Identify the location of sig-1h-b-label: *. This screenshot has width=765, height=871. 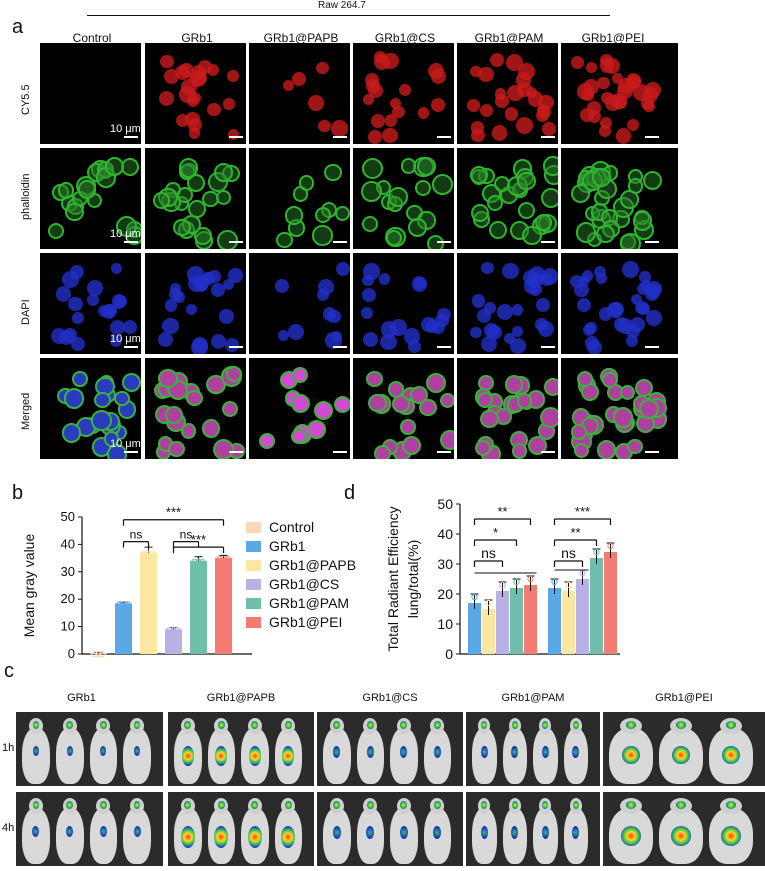
(495, 532).